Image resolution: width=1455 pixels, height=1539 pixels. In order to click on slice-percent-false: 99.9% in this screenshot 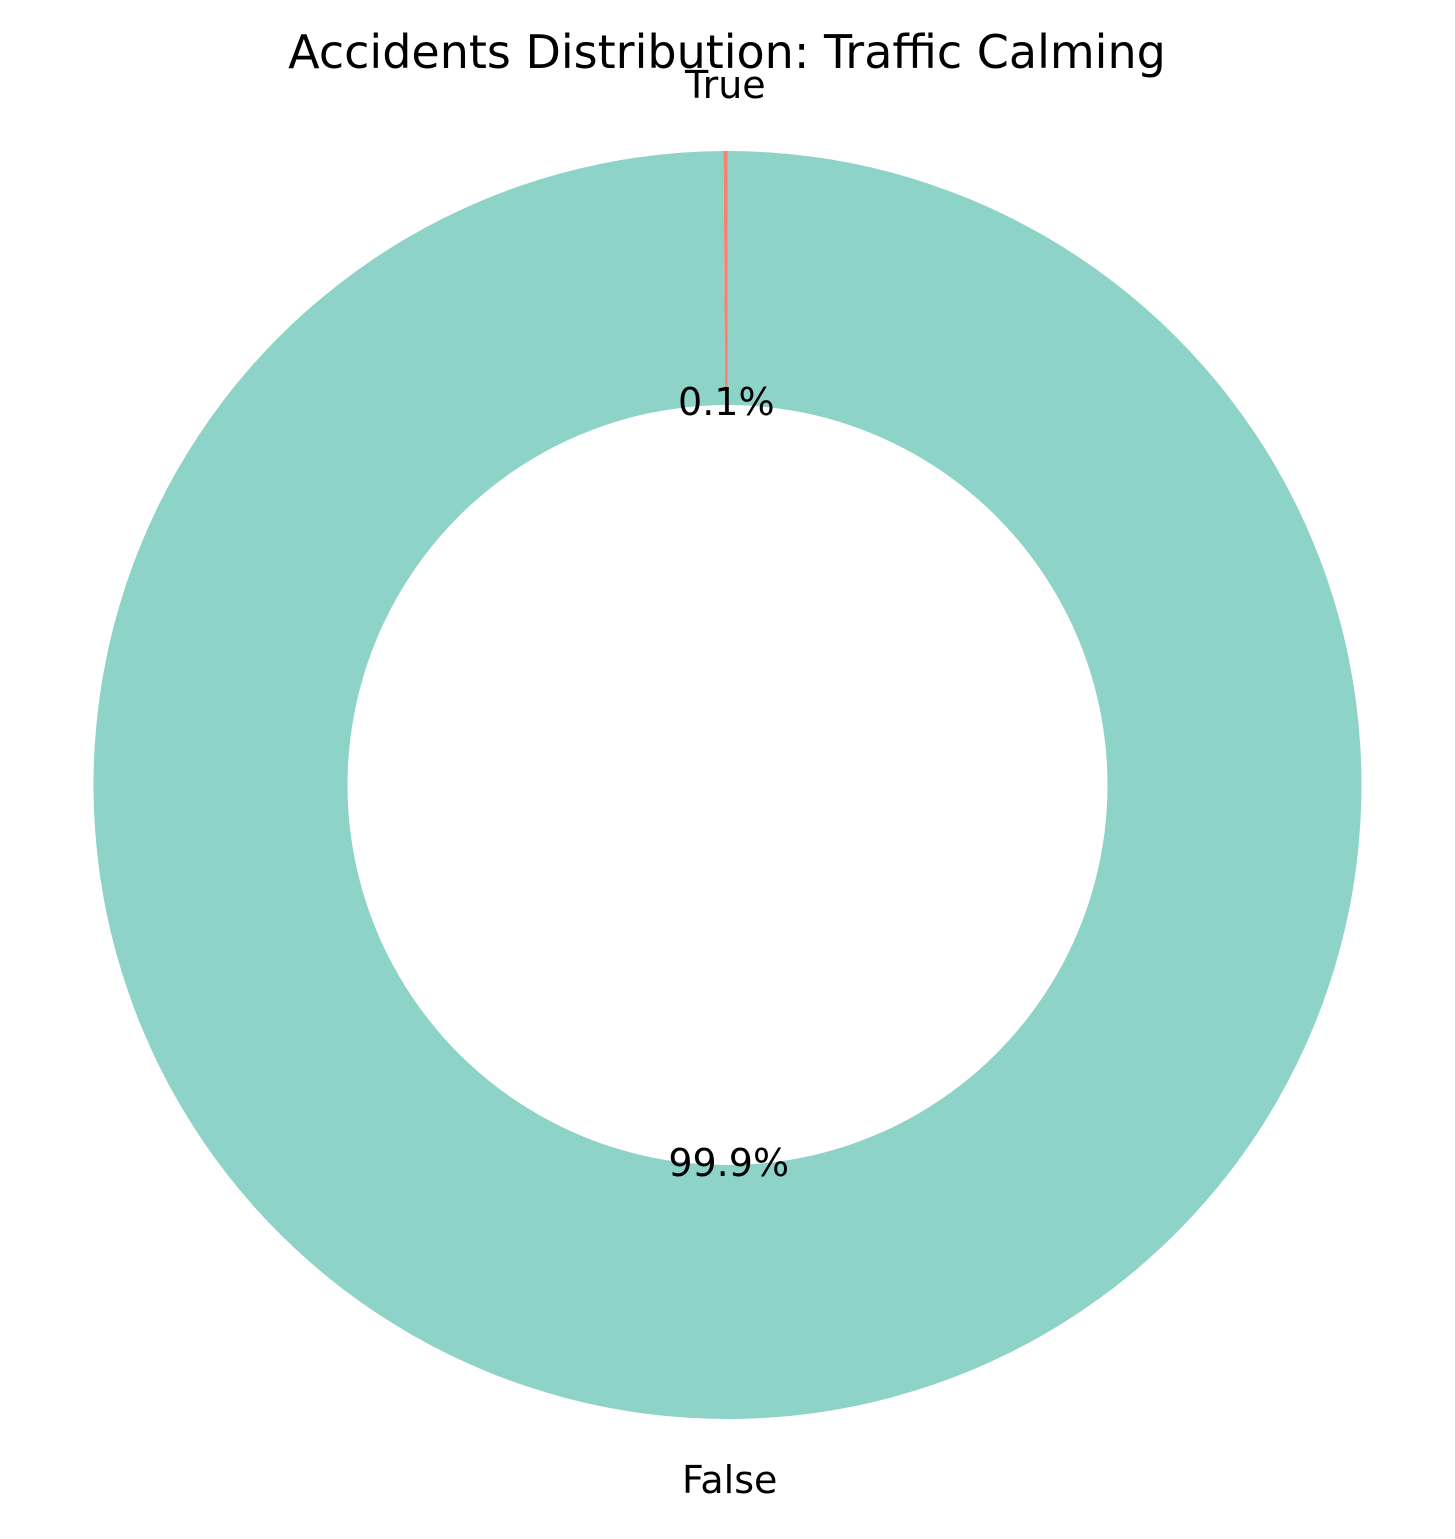, I will do `click(728, 1163)`.